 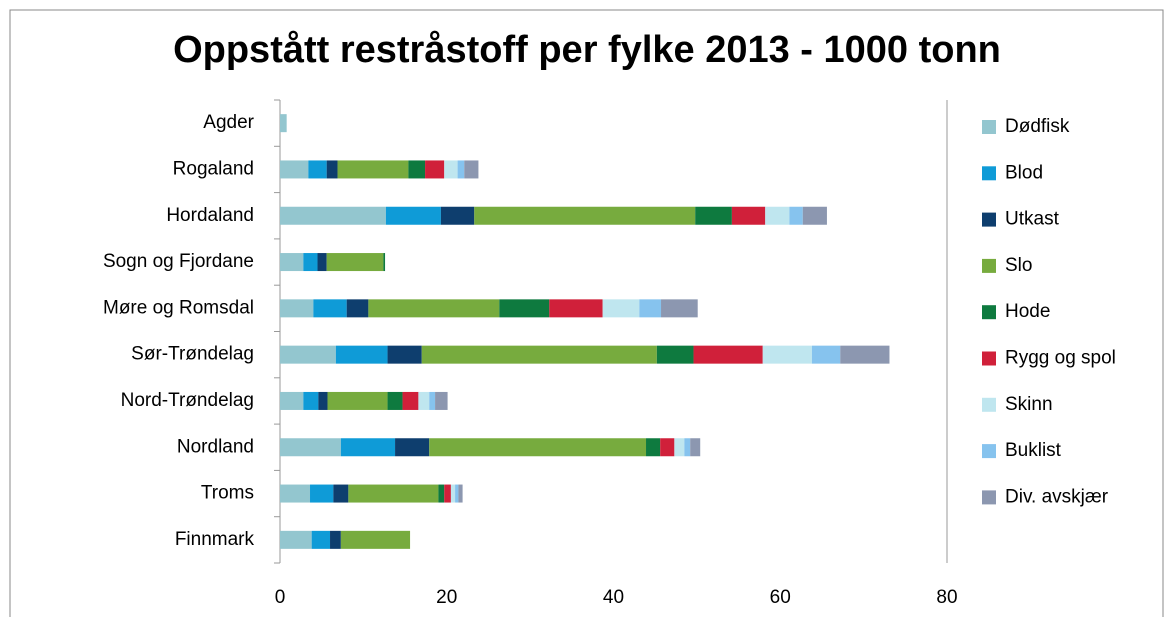 I want to click on legend-label: Blod, so click(x=1024, y=172).